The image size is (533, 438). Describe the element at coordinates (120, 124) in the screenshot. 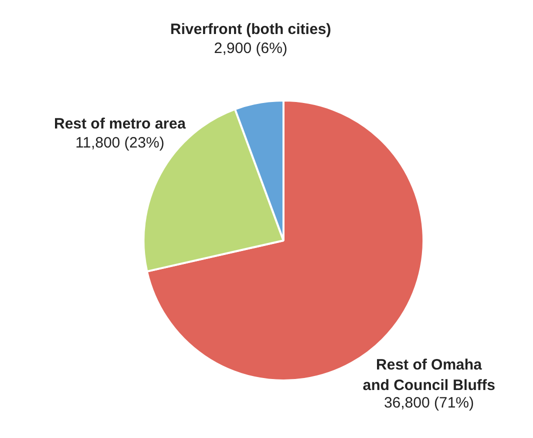

I see `slice-label: Rest of metro area` at that location.